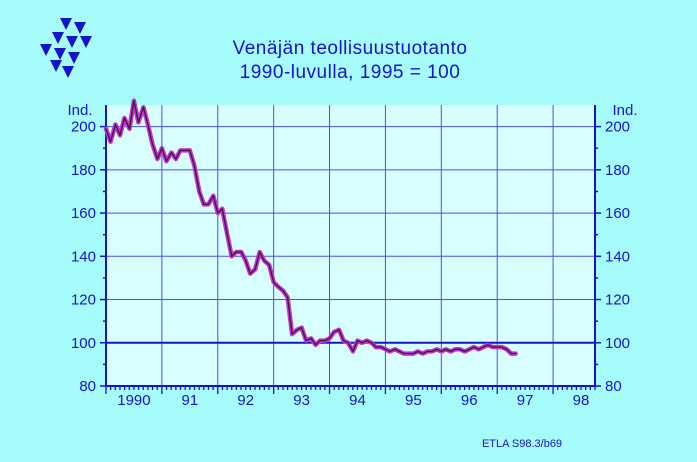 This screenshot has height=462, width=697. What do you see at coordinates (469, 400) in the screenshot?
I see `x-tick-label: 96` at bounding box center [469, 400].